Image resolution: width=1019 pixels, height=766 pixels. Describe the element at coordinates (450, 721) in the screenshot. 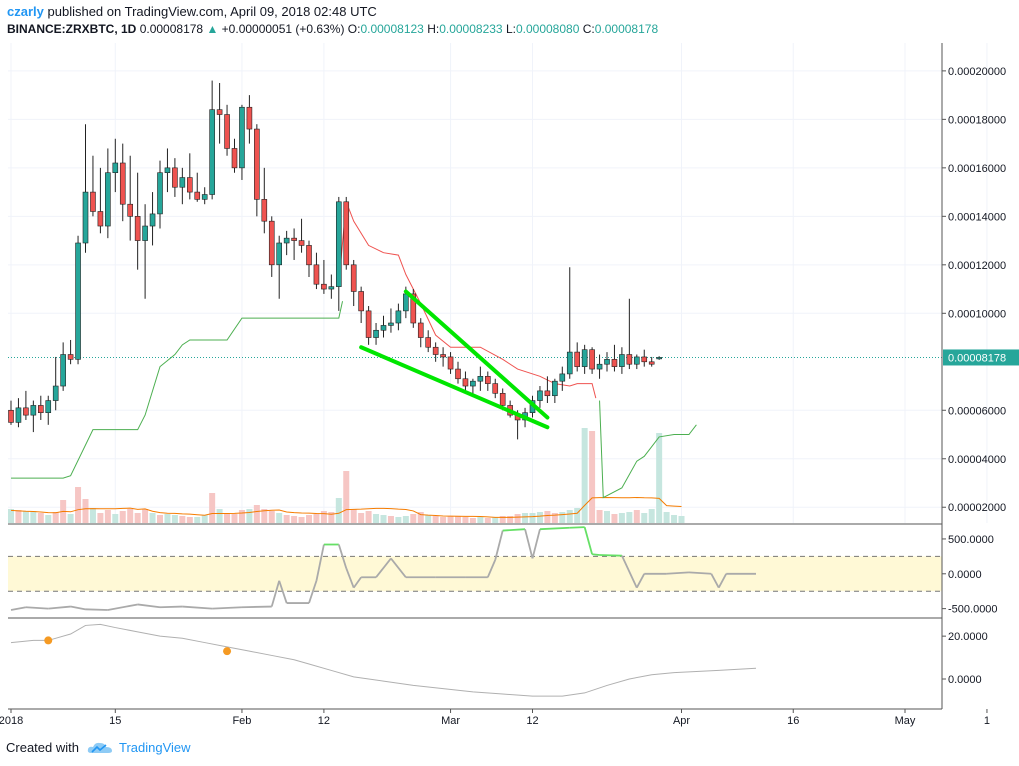

I see `time-tick-label: Mar` at that location.